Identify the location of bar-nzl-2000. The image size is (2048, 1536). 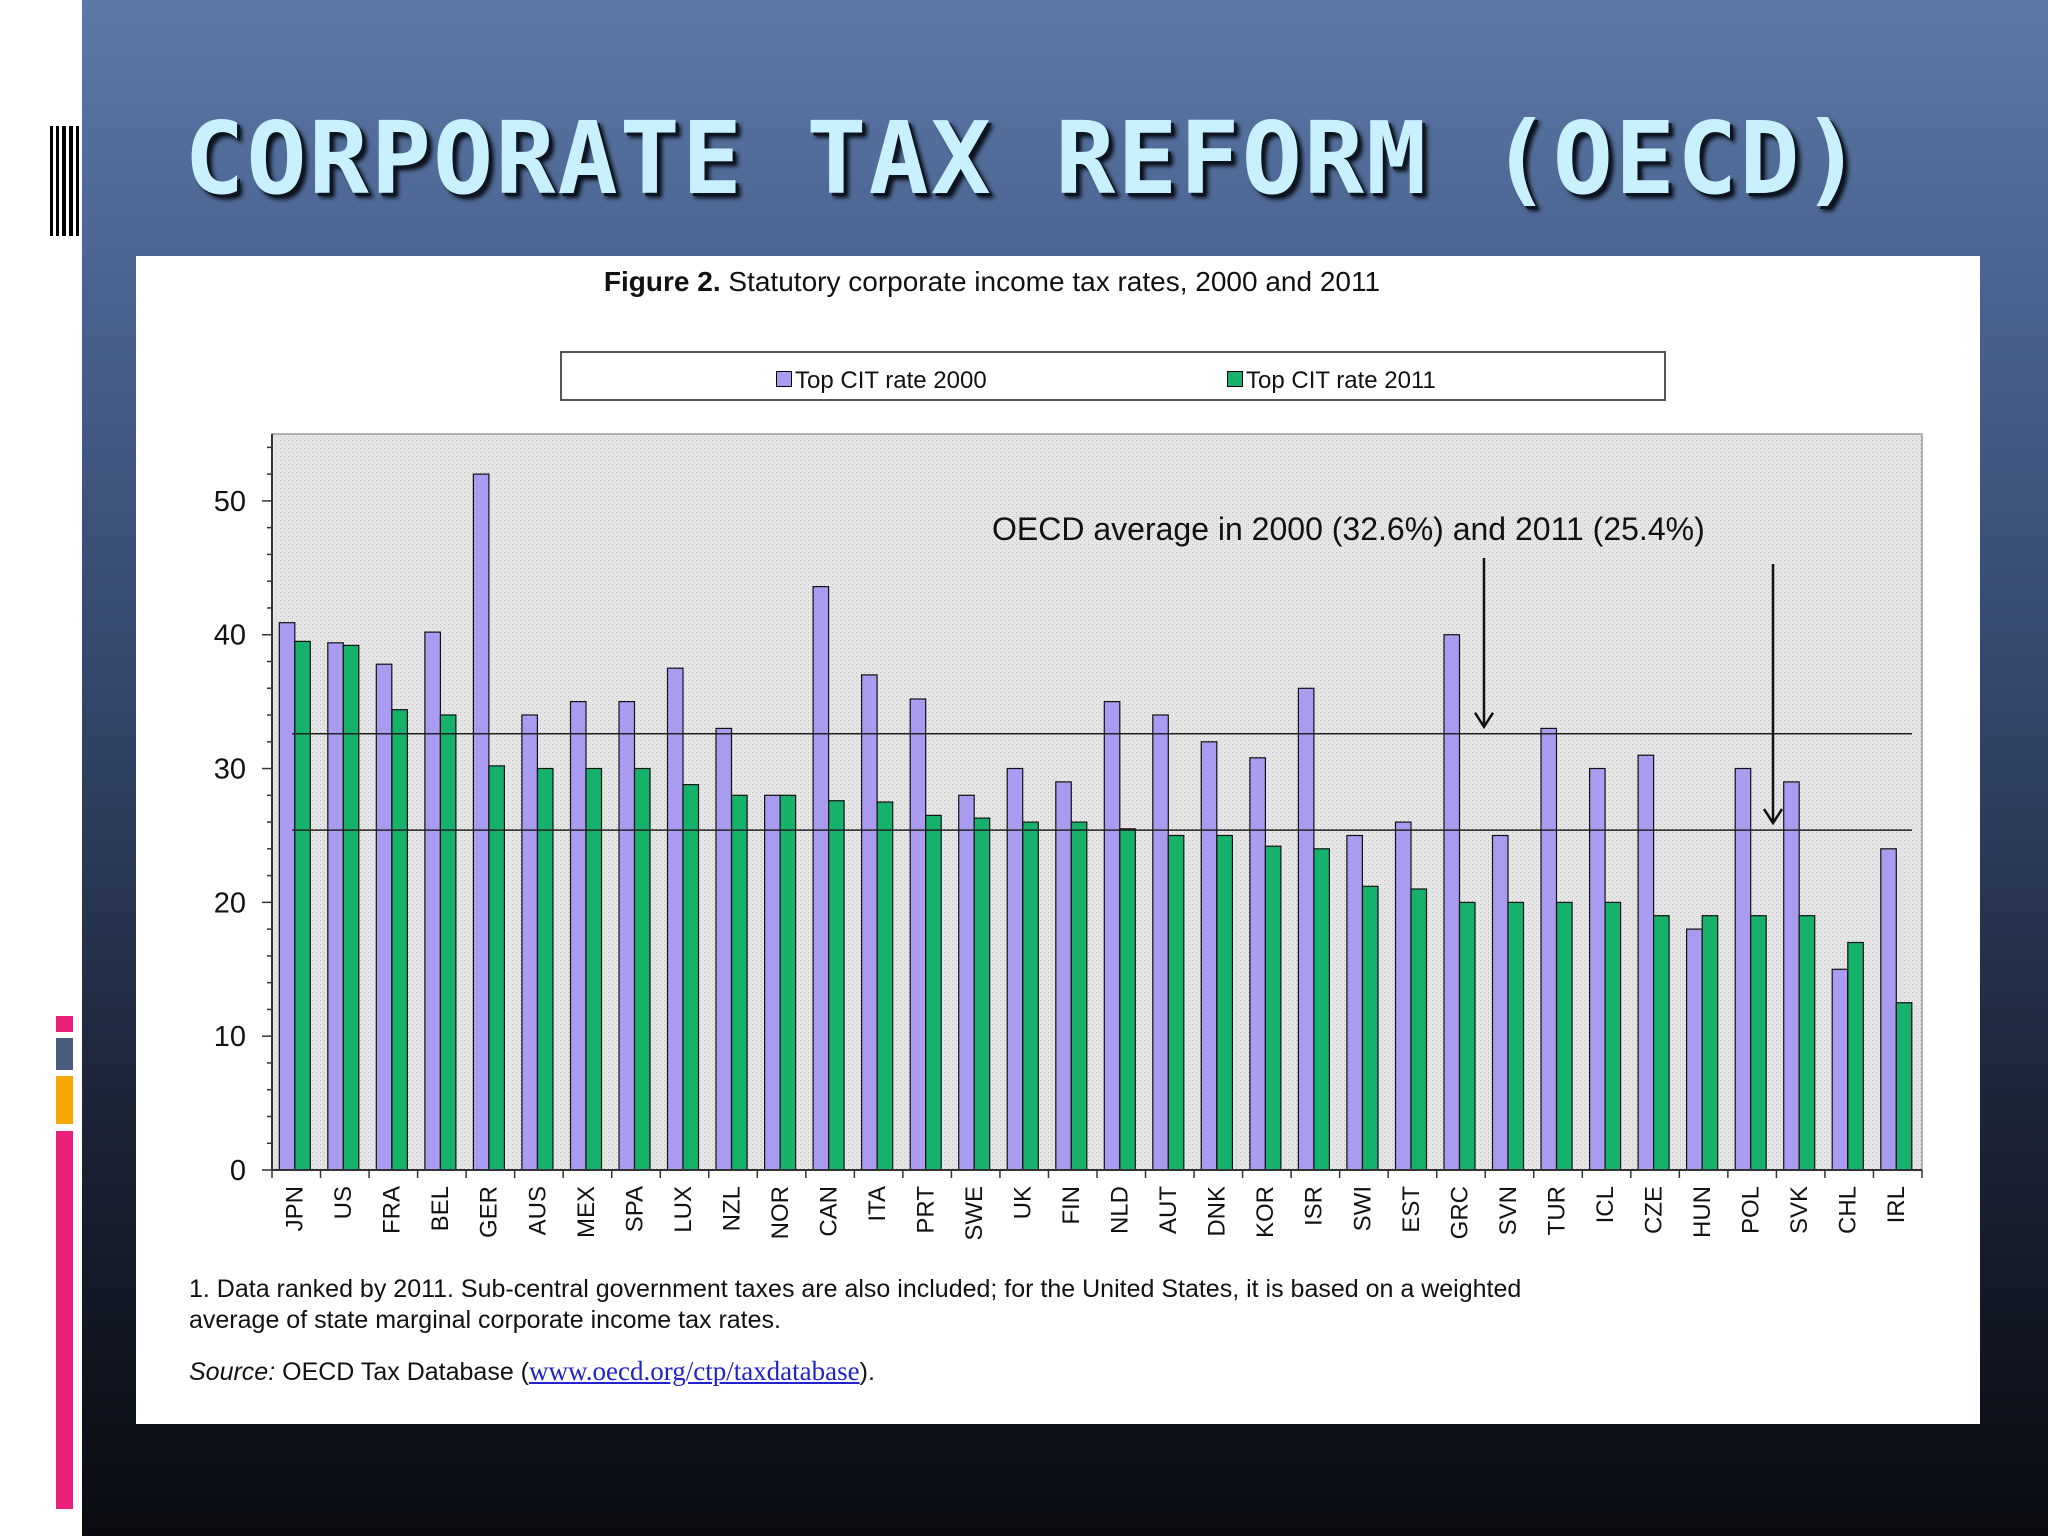
(724, 949).